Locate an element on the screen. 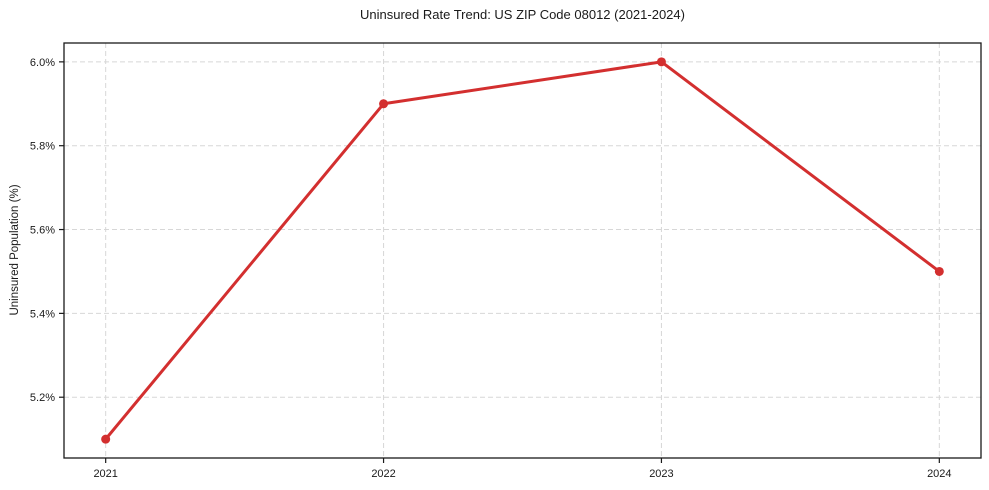  y-tick-label: 5.2% is located at coordinates (42, 398).